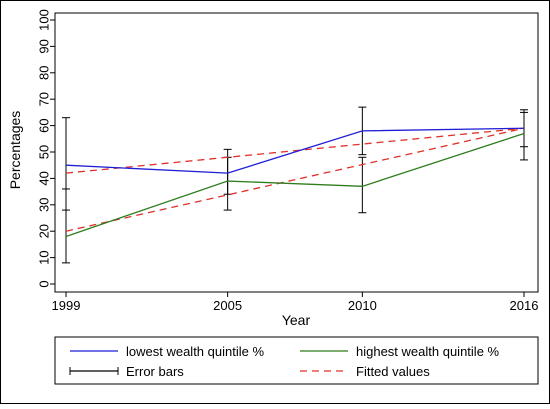 Image resolution: width=550 pixels, height=409 pixels. Describe the element at coordinates (44, 178) in the screenshot. I see `y-tick-label: 40` at that location.